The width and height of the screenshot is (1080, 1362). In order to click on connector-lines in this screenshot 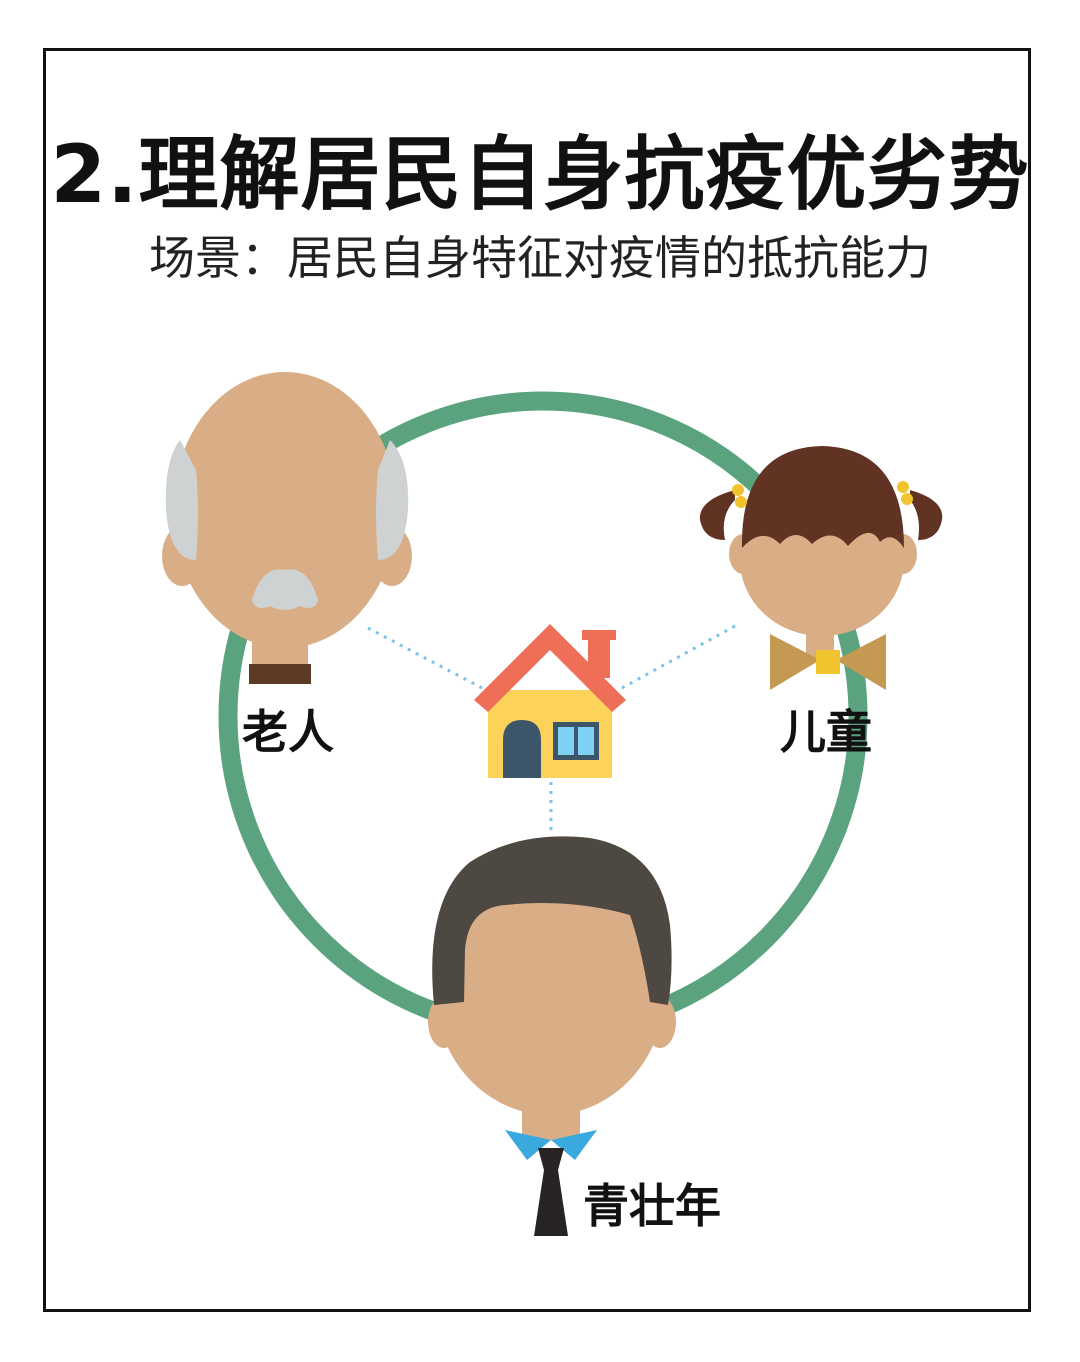, I will do `click(551, 728)`.